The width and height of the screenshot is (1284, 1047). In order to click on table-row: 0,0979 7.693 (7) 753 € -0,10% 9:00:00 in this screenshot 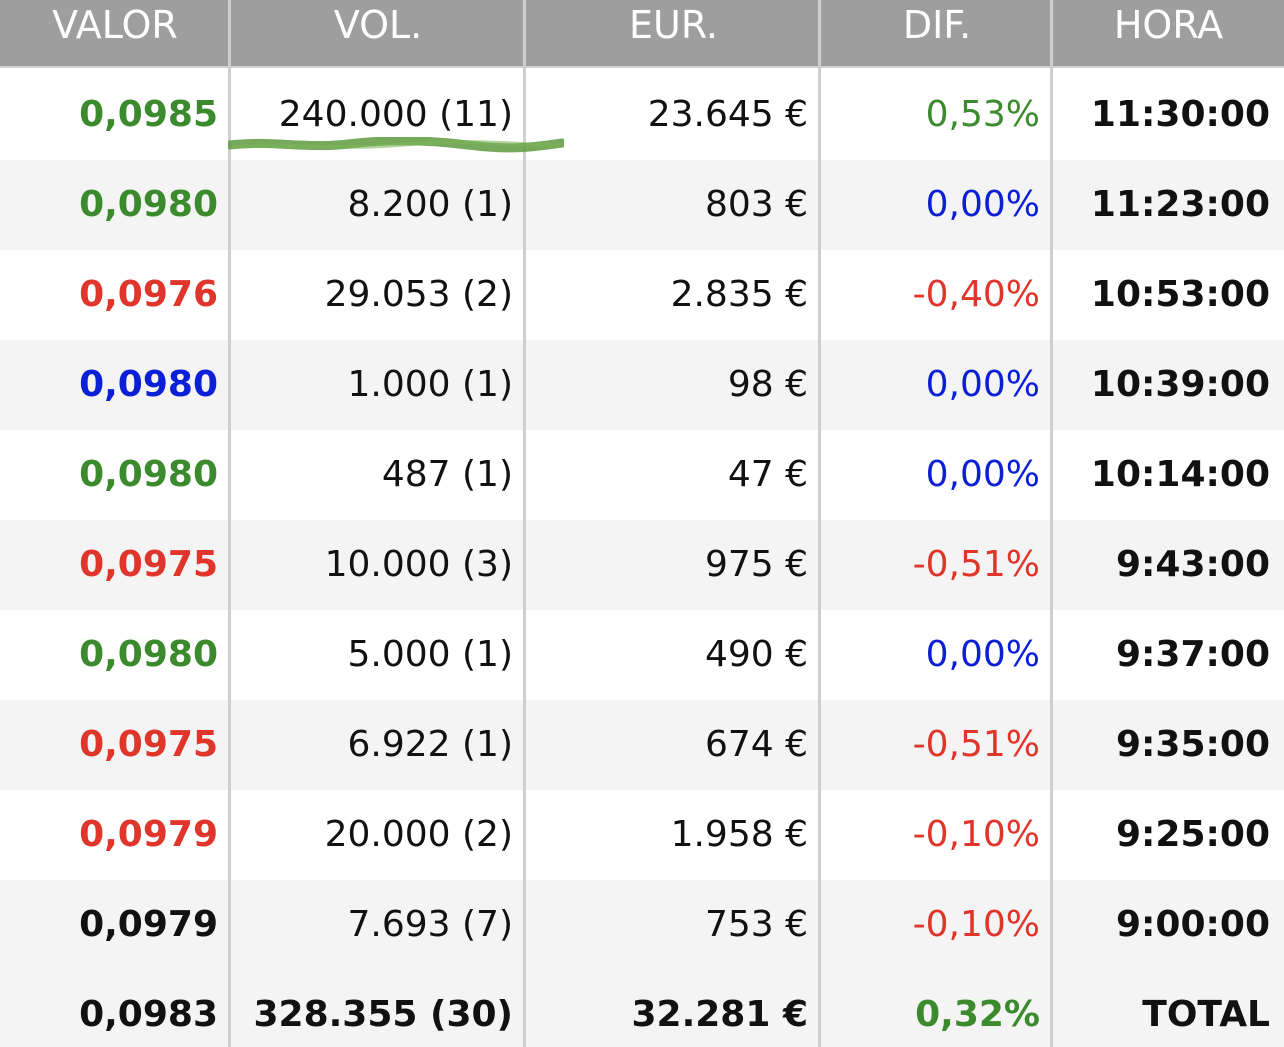, I will do `click(642, 925)`.